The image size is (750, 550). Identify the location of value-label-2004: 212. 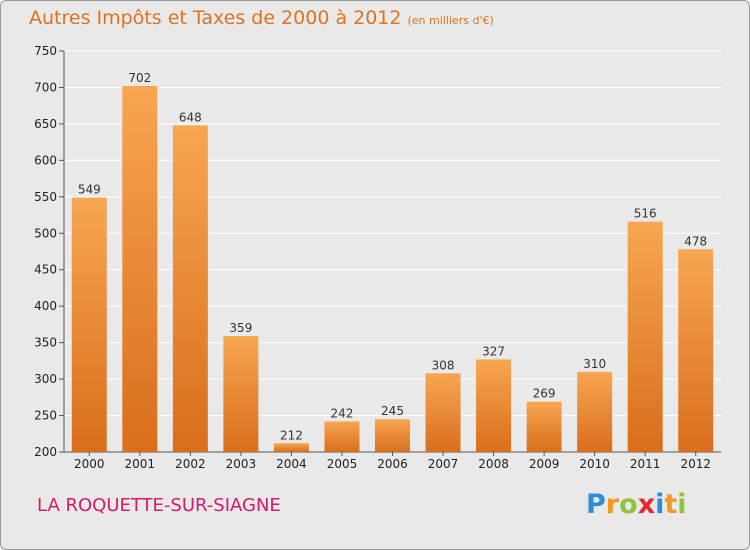
(291, 435).